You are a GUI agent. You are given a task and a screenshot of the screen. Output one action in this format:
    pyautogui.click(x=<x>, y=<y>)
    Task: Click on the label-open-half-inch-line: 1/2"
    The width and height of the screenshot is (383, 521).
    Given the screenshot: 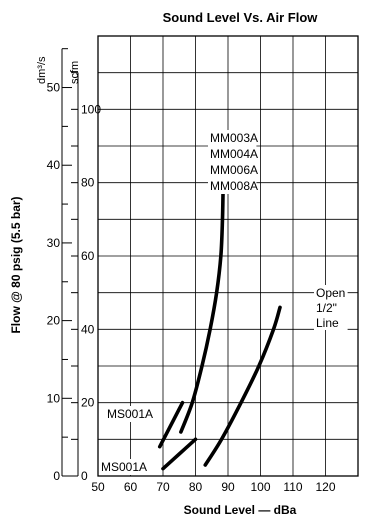 What is the action you would take?
    pyautogui.click(x=326, y=308)
    